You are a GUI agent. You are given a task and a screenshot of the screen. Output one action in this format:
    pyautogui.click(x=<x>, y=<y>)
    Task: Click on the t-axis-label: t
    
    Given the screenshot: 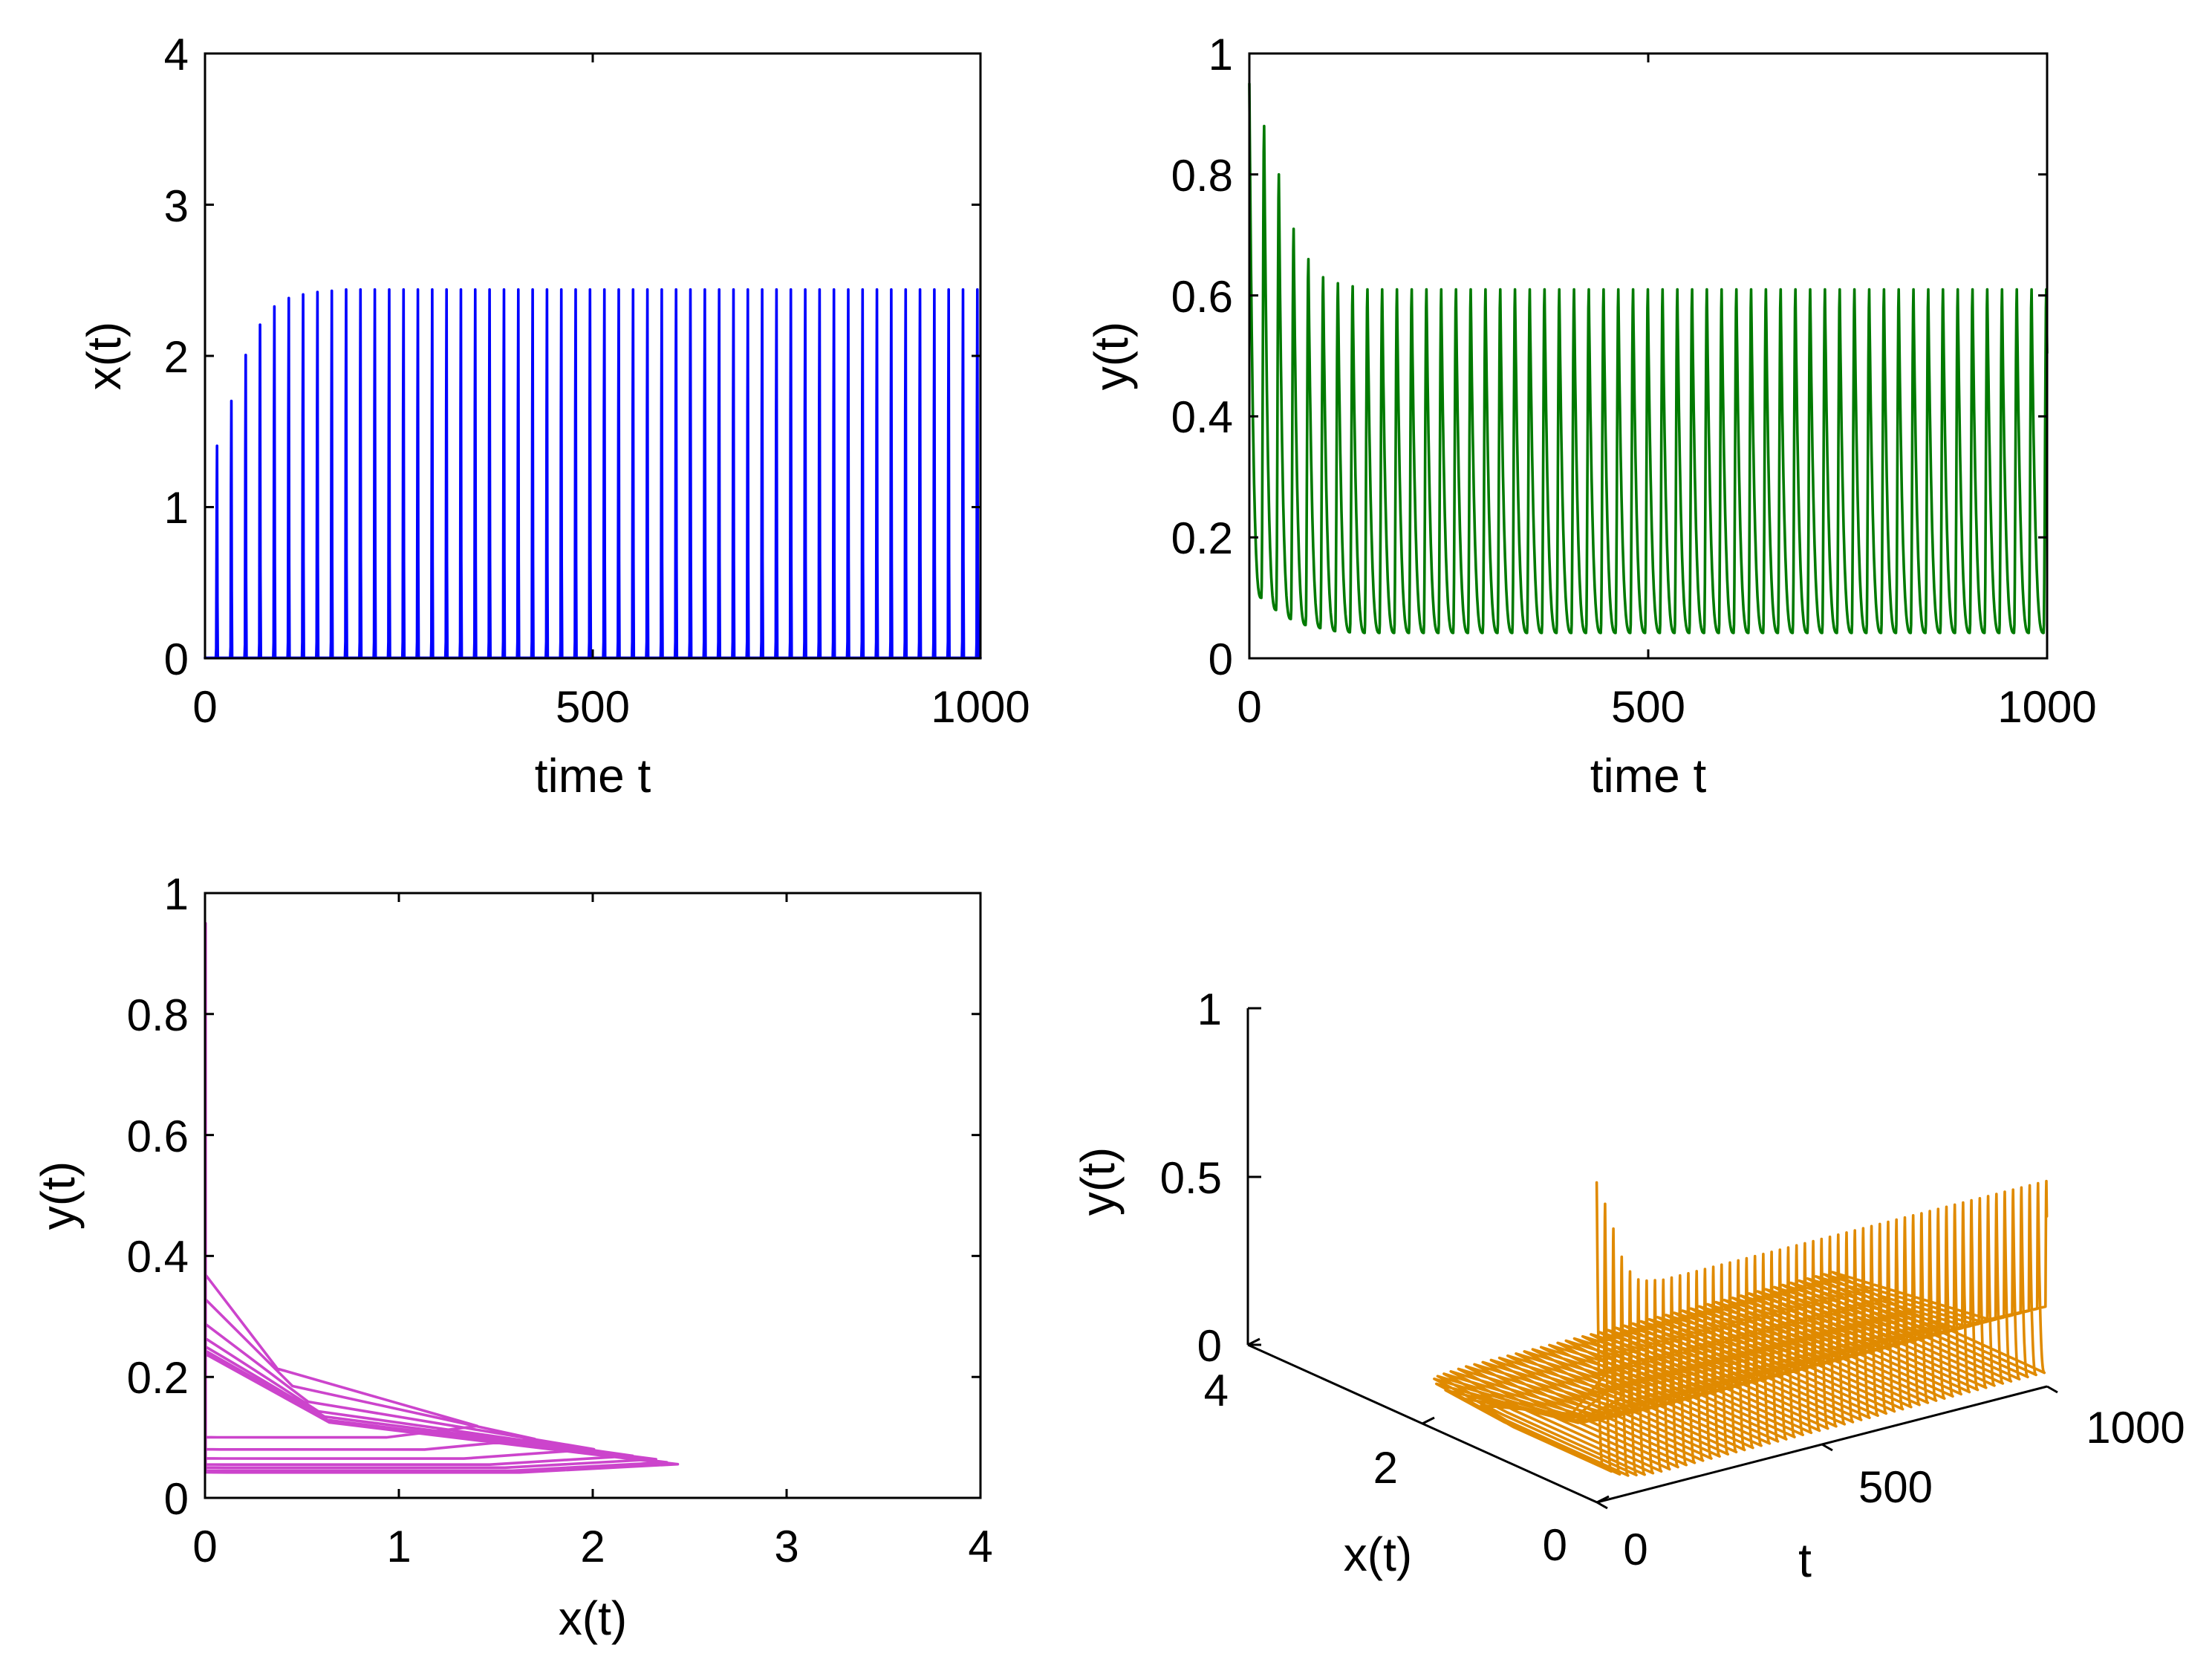 What is the action you would take?
    pyautogui.click(x=1805, y=1560)
    